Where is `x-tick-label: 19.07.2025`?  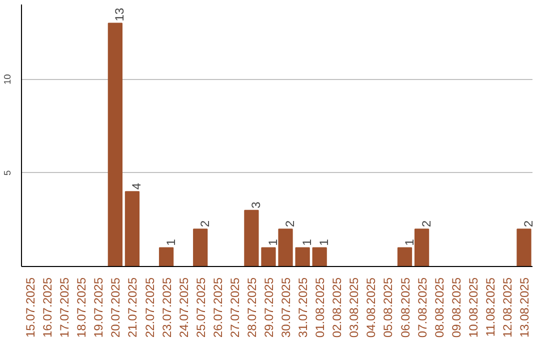 x-tick-label: 19.07.2025 is located at coordinates (99, 307).